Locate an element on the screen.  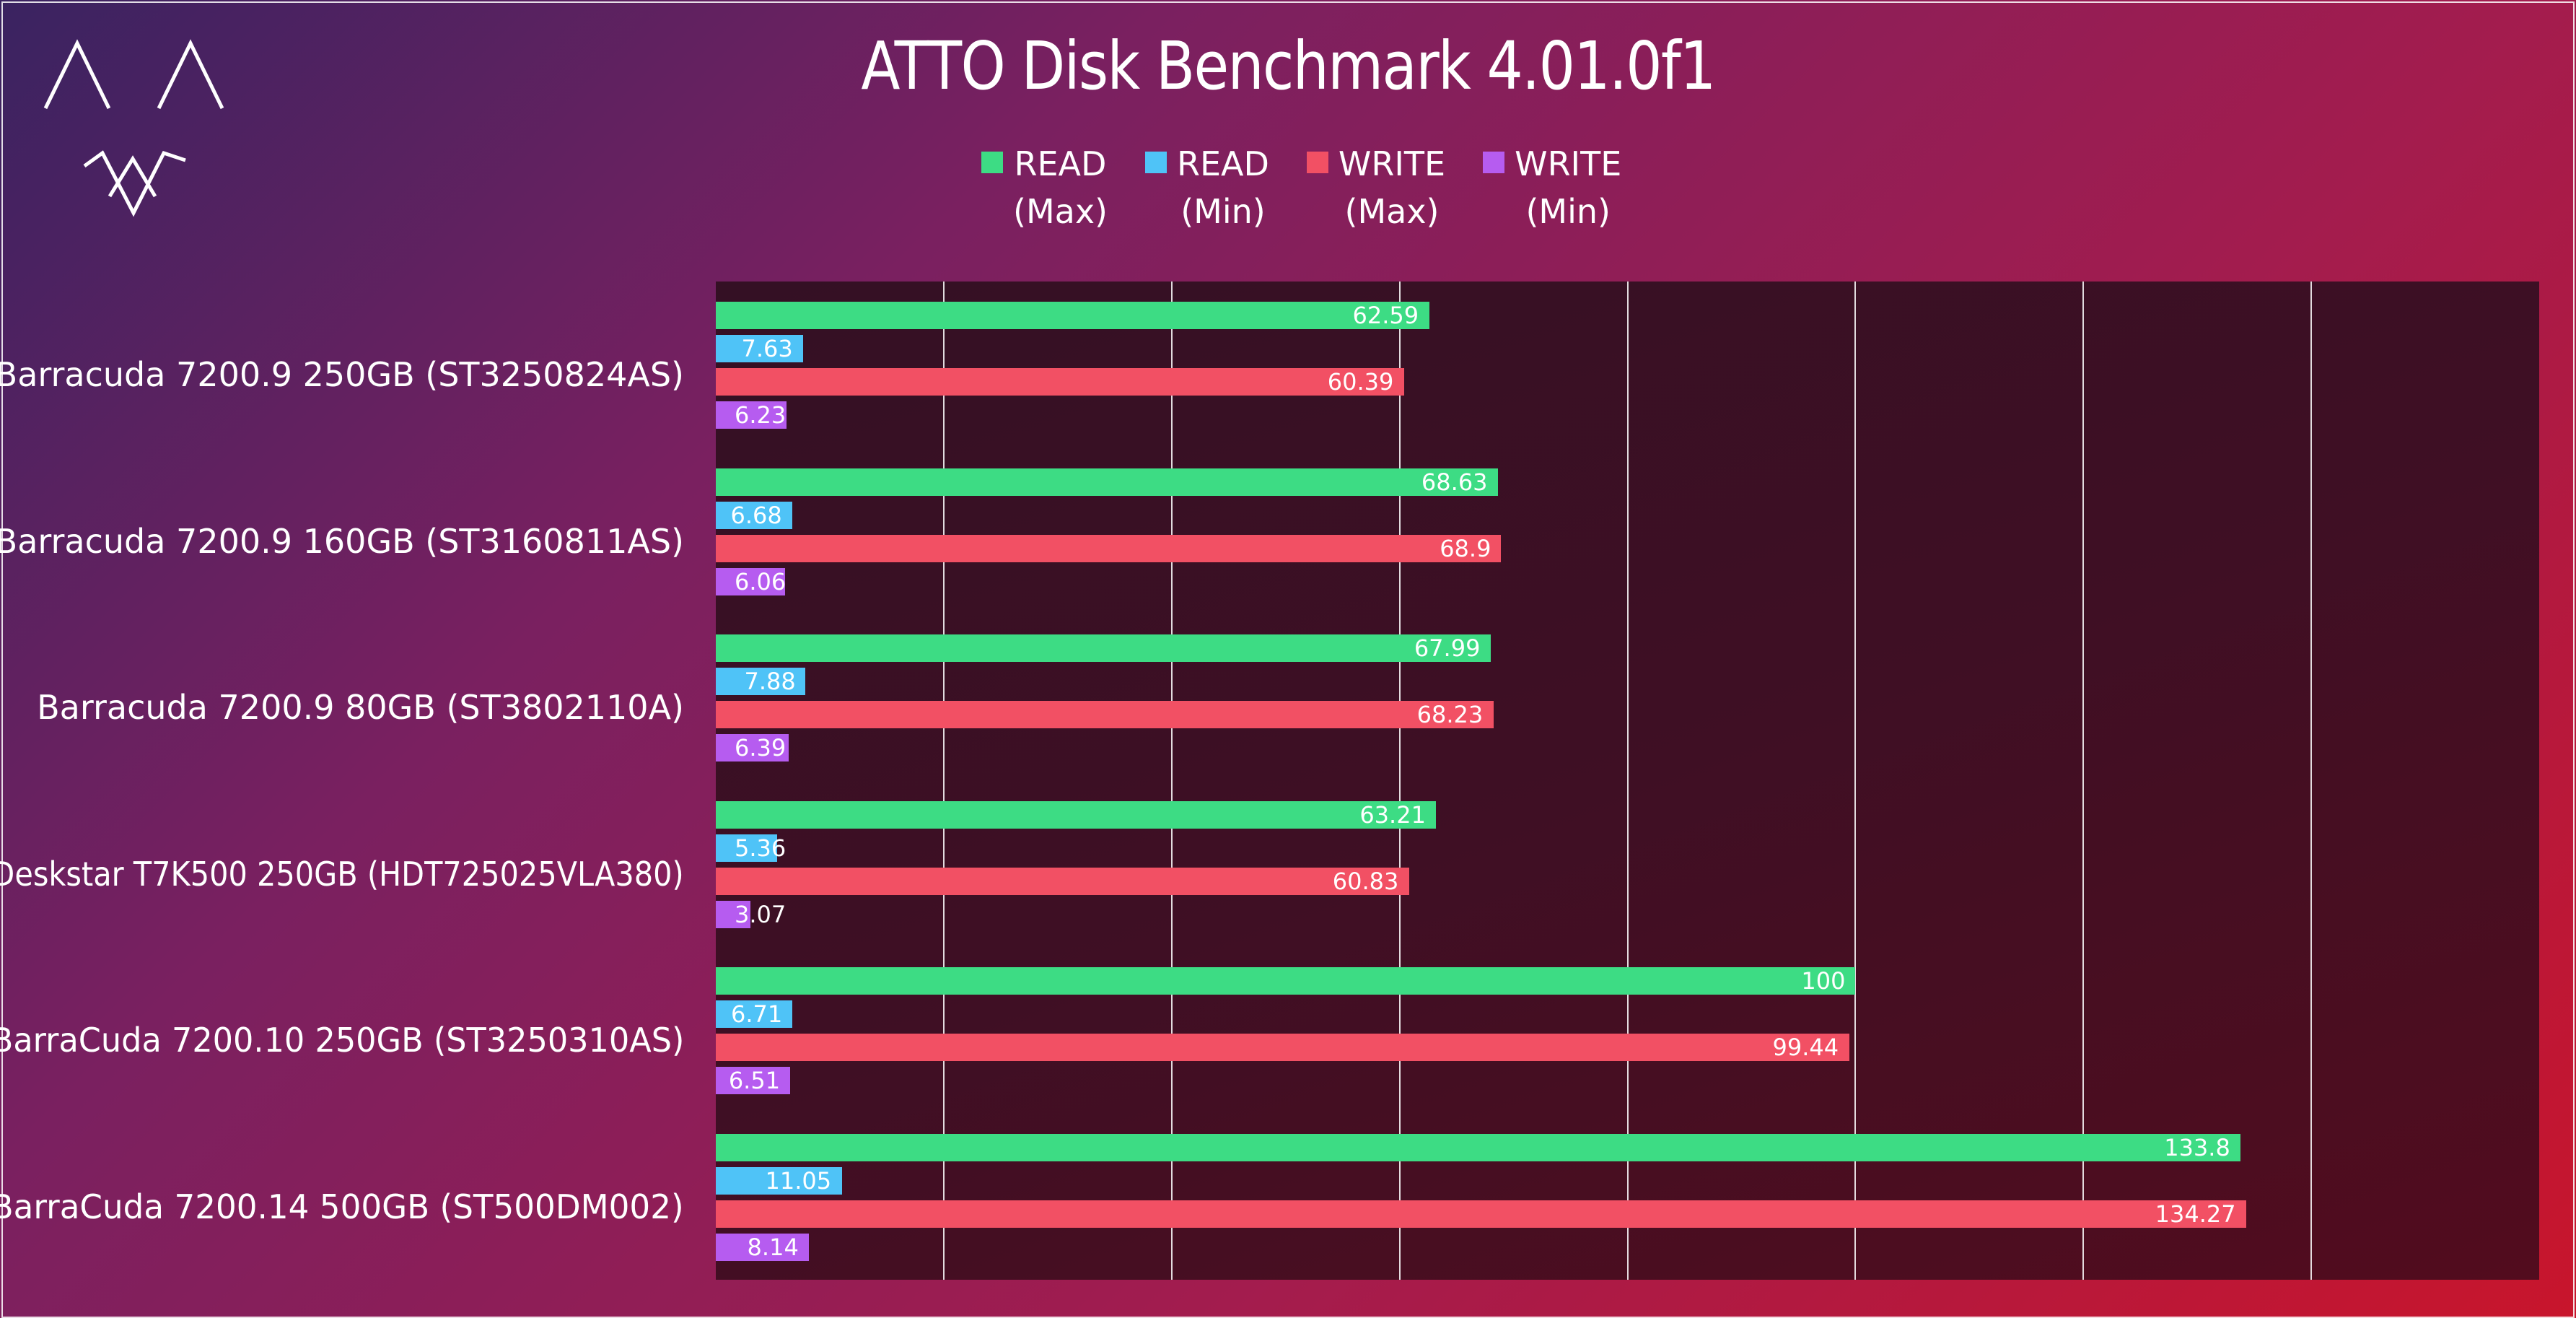
category-label: BarraCuda 7200.10 250GB (ST3250310AS) is located at coordinates (342, 1040).